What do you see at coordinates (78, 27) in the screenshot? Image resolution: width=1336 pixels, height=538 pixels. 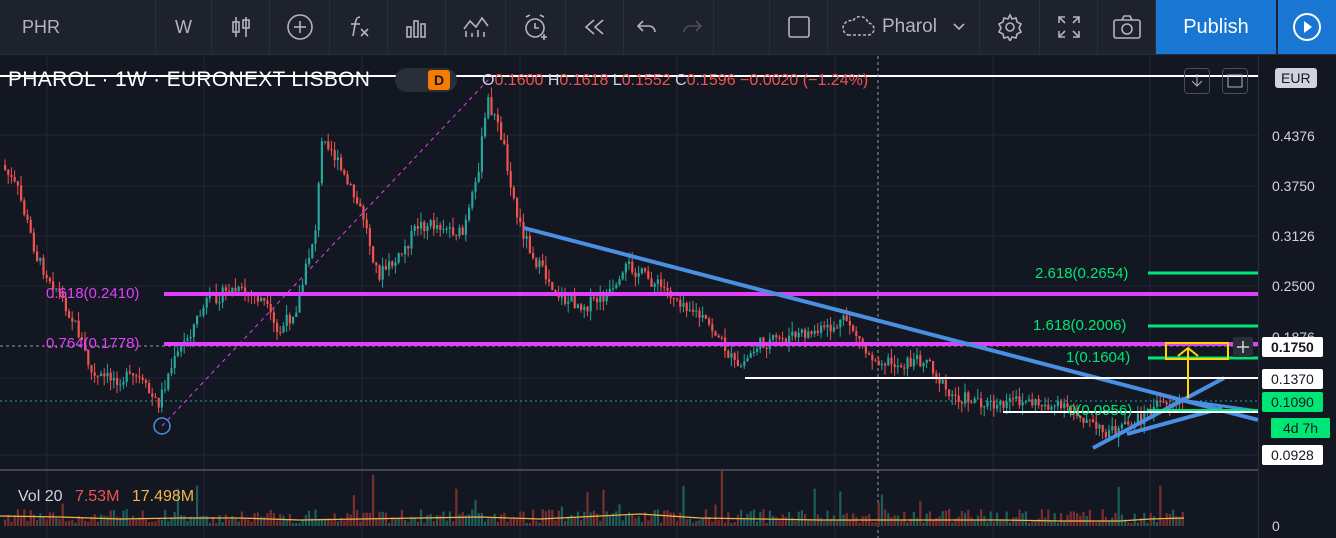 I see `symbol-search: PHR` at bounding box center [78, 27].